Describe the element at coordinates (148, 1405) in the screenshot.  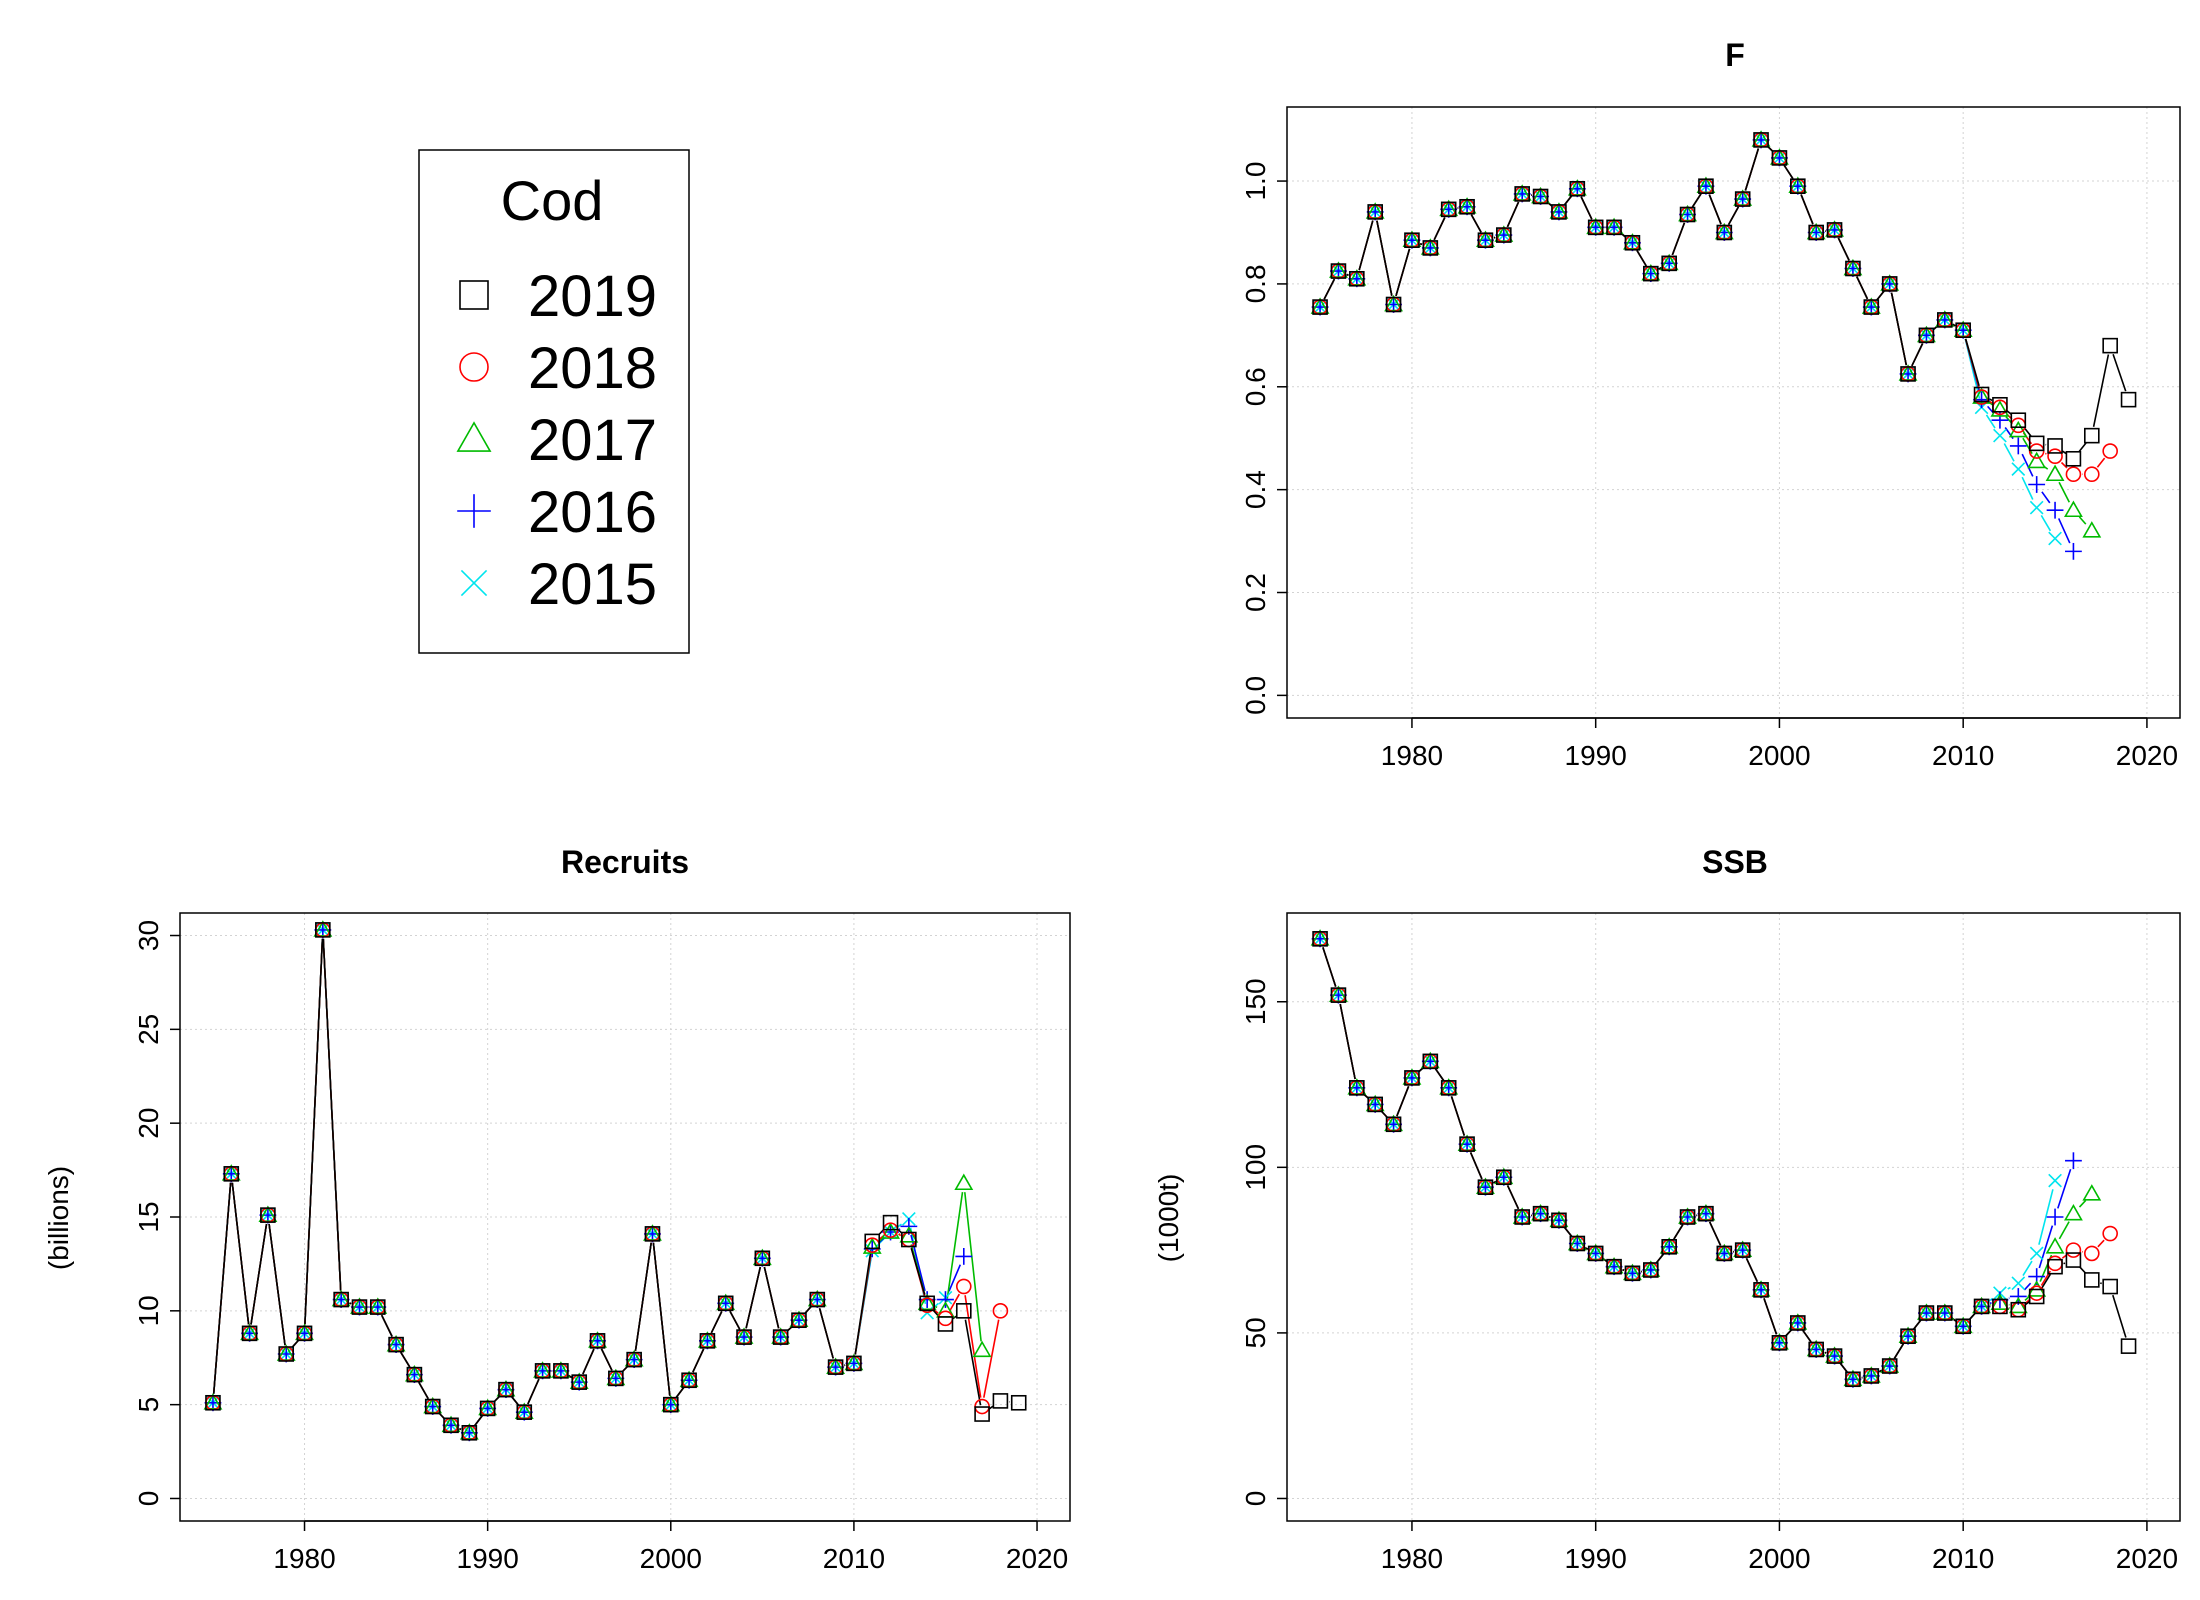
I see `y-tick-label: 5` at that location.